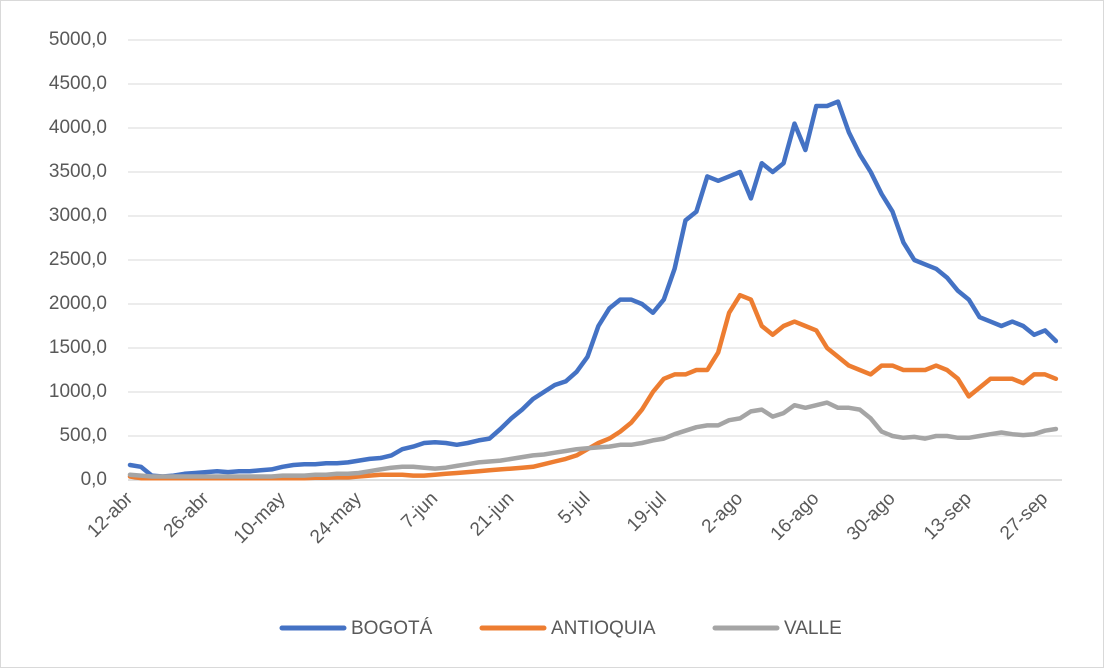  I want to click on y-tick-label: 1500,0, so click(78, 347).